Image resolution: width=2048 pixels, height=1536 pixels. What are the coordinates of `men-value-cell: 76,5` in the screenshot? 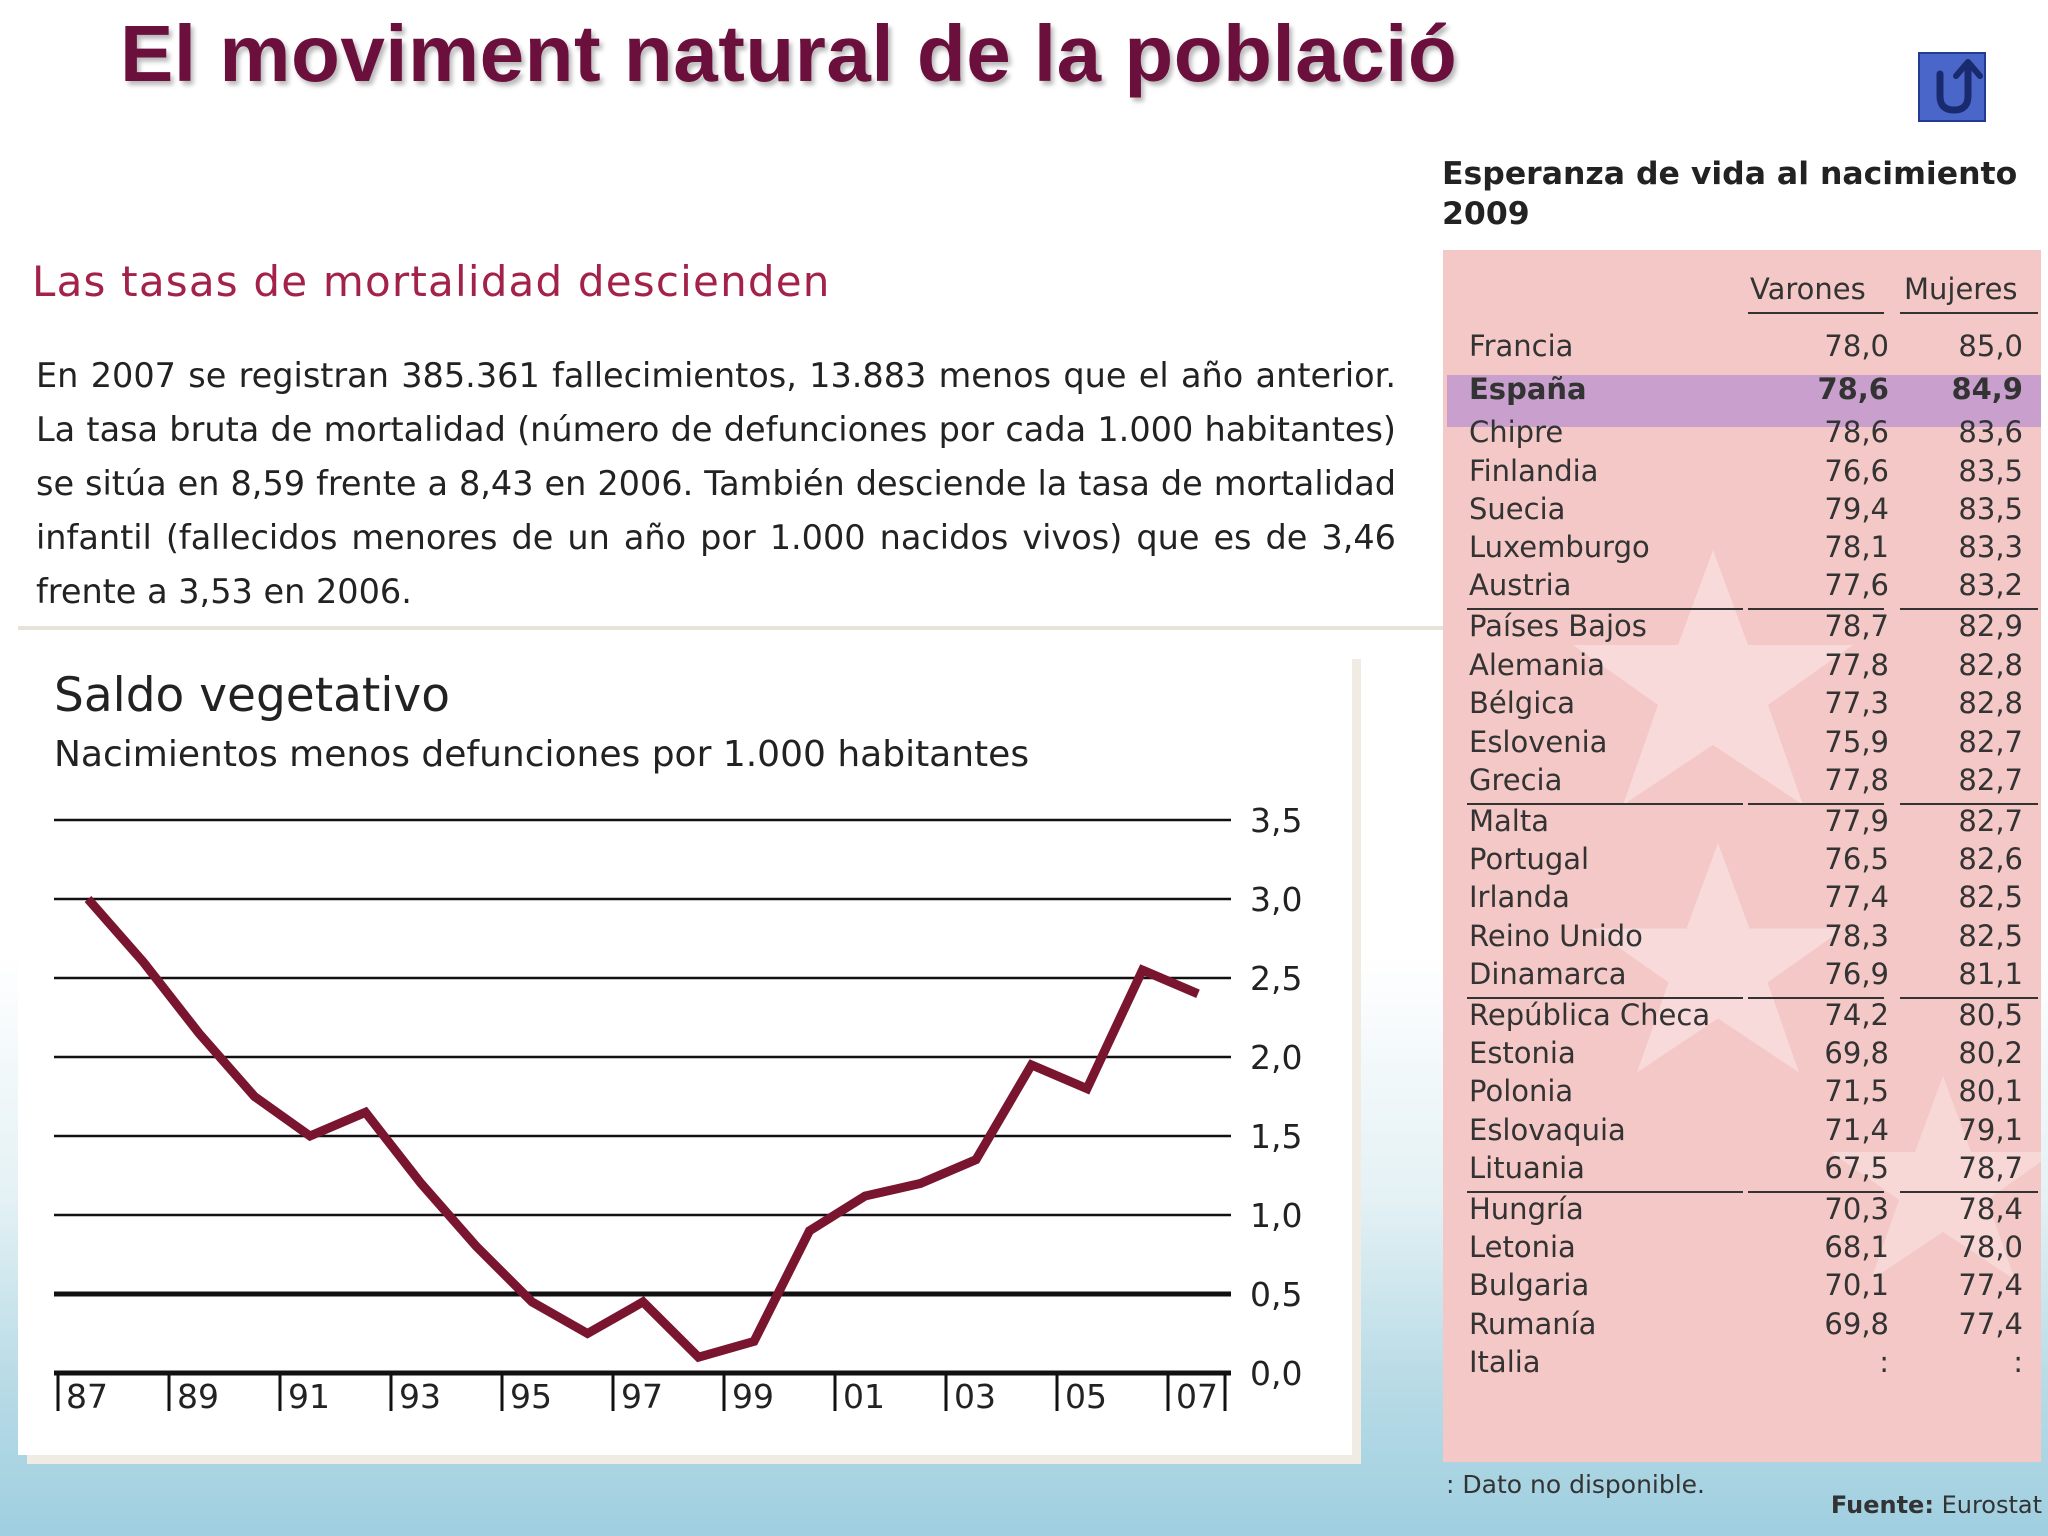 It's located at (1856, 859).